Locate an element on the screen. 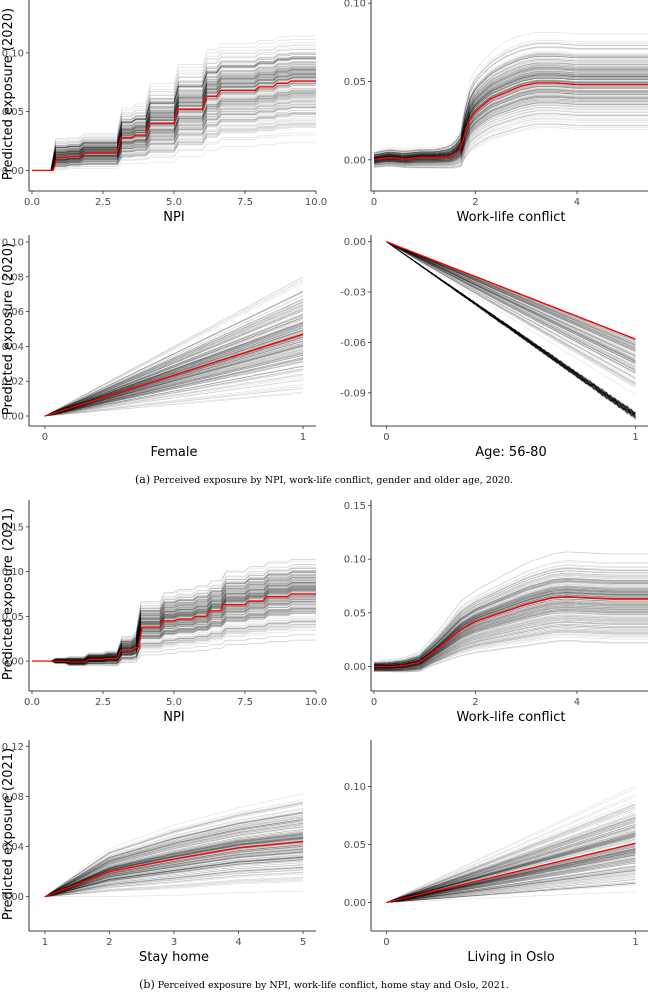  ice-curves is located at coordinates (510, 612).